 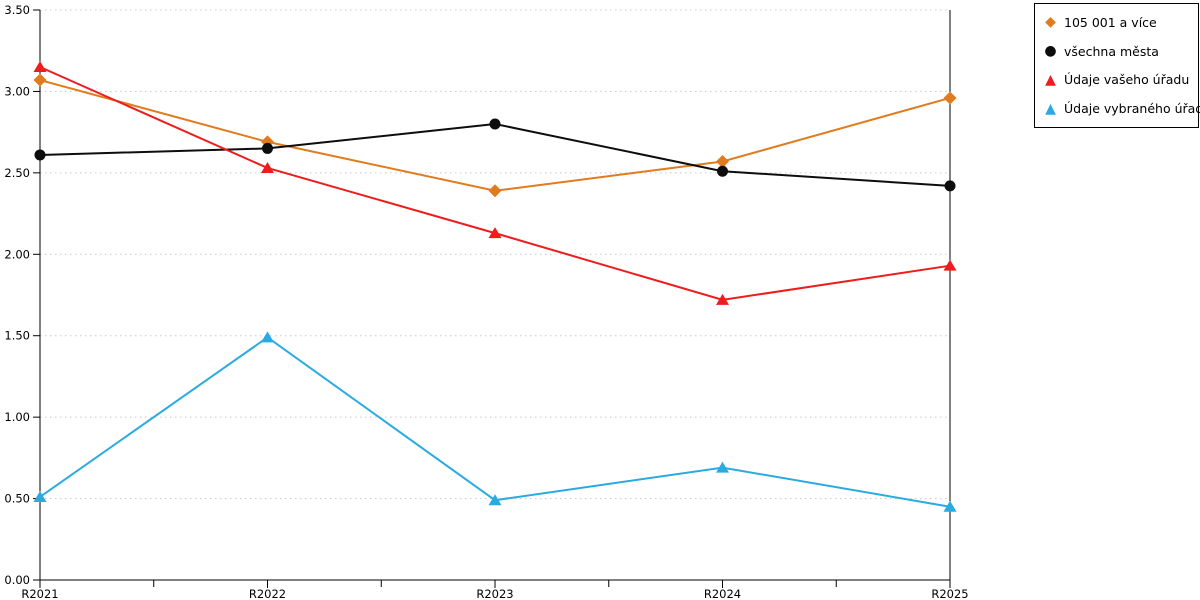 What do you see at coordinates (39, 593) in the screenshot?
I see `svg-text: R2021` at bounding box center [39, 593].